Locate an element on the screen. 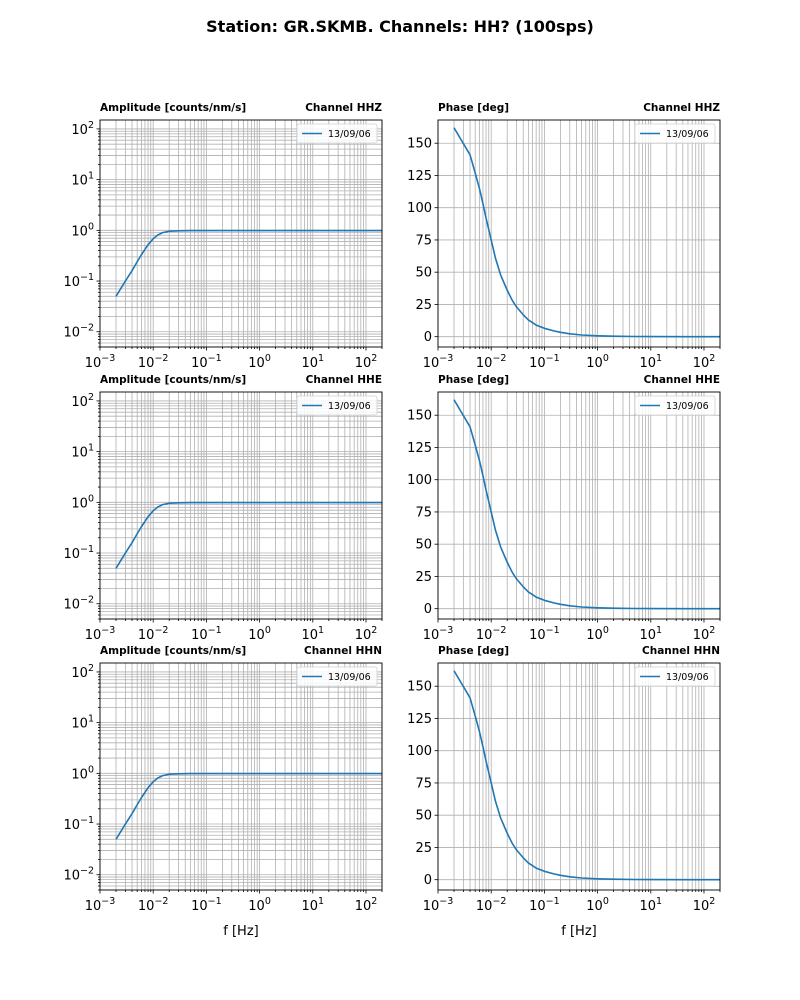 The height and width of the screenshot is (1000, 800). y-tick-label: 150 is located at coordinates (419, 416).